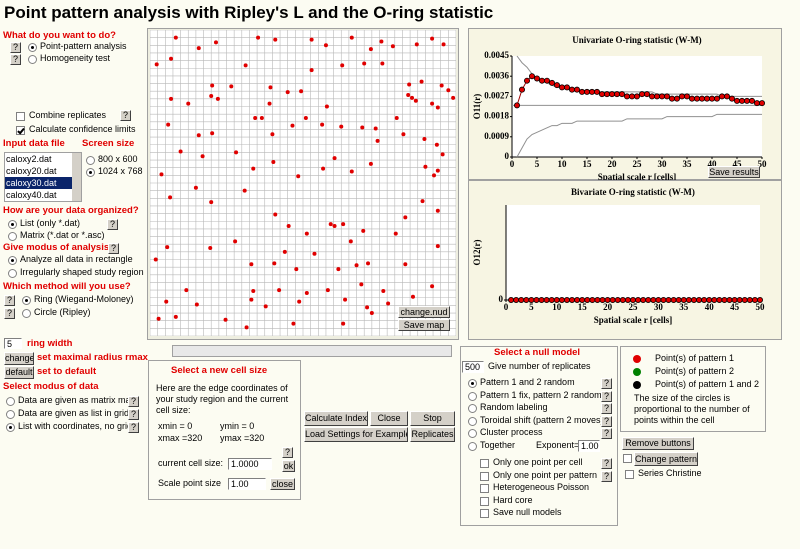 The image size is (800, 549). I want to click on field-label: Exponent=, so click(558, 445).